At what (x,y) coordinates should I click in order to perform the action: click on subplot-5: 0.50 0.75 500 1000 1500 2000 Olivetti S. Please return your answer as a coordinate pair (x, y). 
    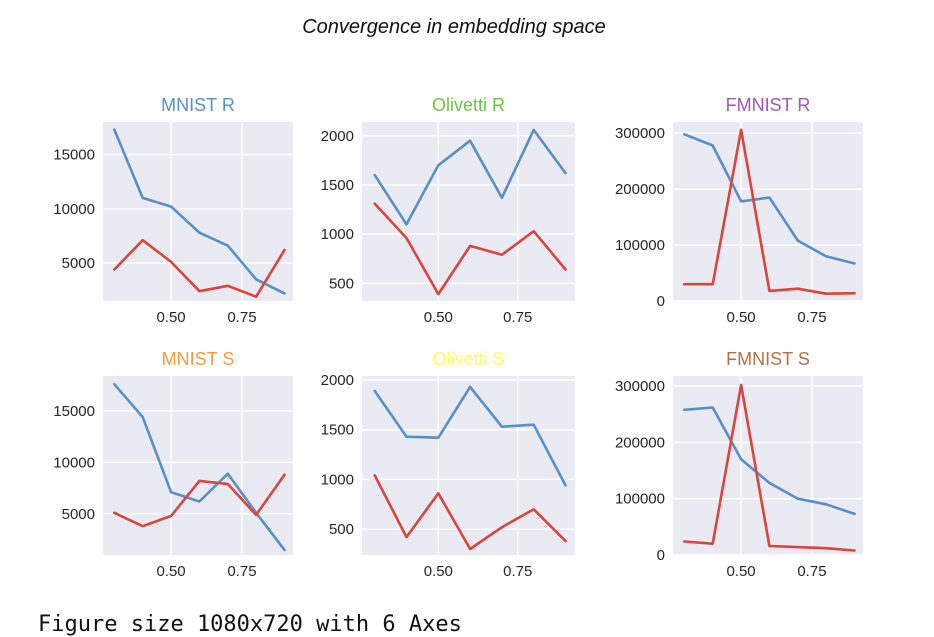
    Looking at the image, I should click on (448, 464).